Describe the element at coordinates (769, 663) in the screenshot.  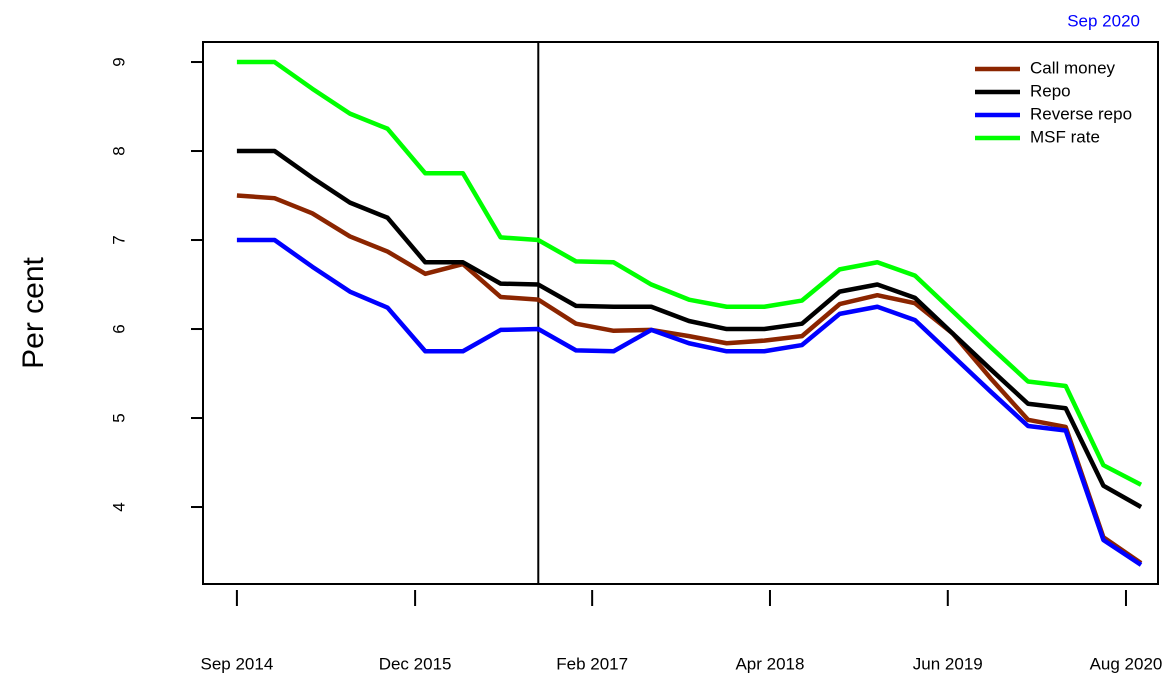
I see `x-tick-label: Apr 2018` at that location.